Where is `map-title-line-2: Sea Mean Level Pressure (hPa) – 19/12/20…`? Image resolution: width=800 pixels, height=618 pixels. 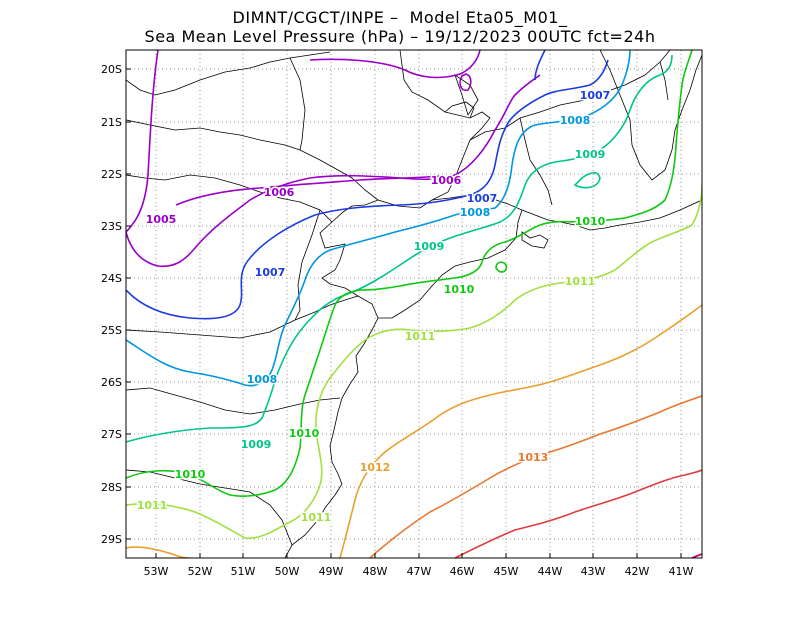
map-title-line-2: Sea Mean Level Pressure (hPa) – 19/12/20… is located at coordinates (400, 36).